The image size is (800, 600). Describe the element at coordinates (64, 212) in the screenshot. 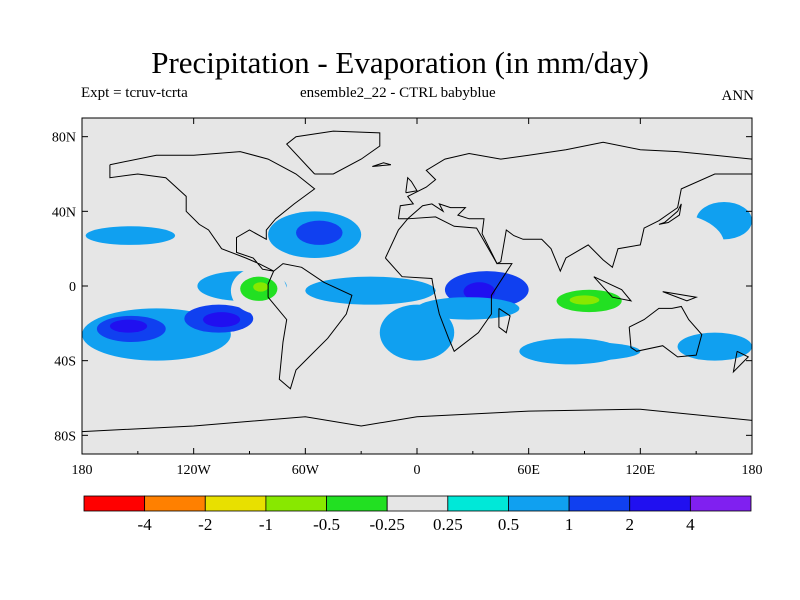

I see `y-tick-label-1: 40N` at that location.